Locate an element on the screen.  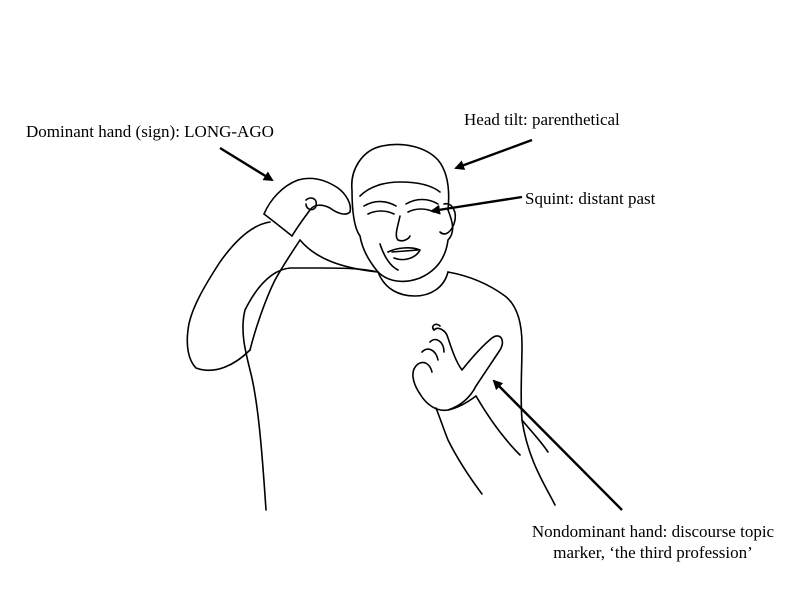
head-outline is located at coordinates (402, 213).